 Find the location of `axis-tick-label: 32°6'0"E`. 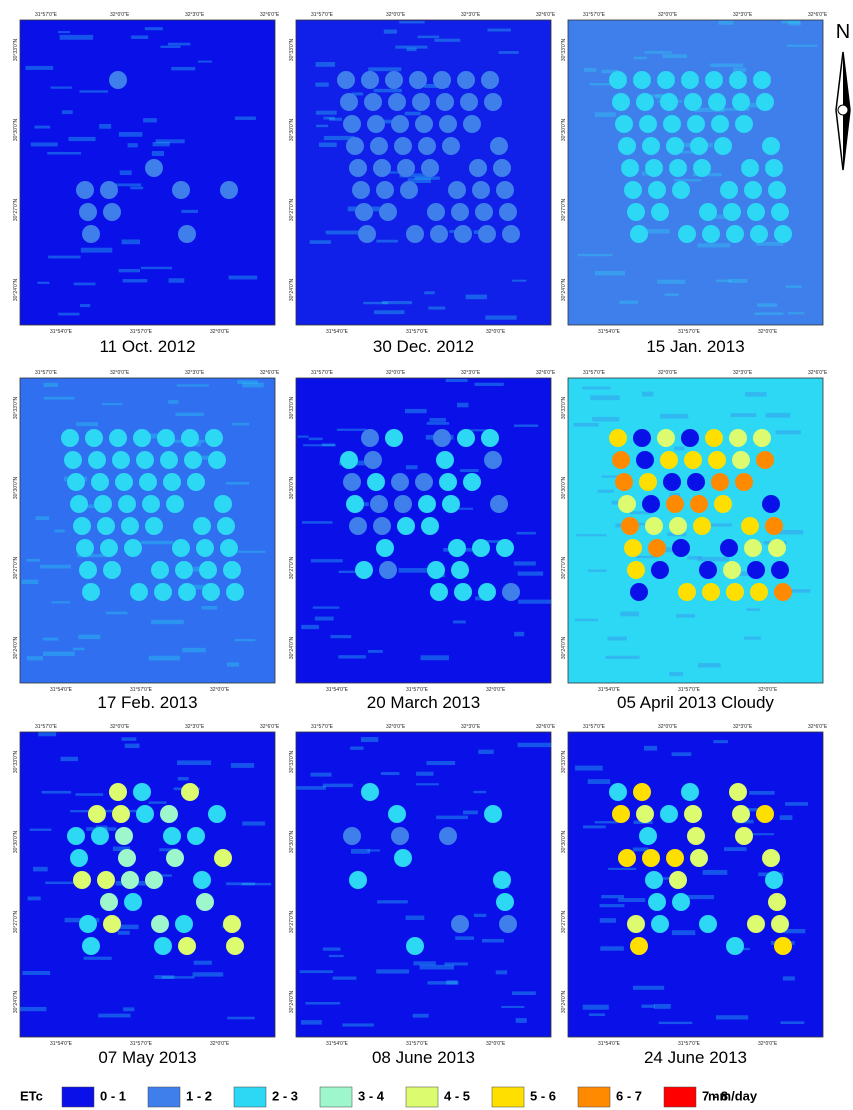

axis-tick-label: 32°6'0"E is located at coordinates (818, 373).